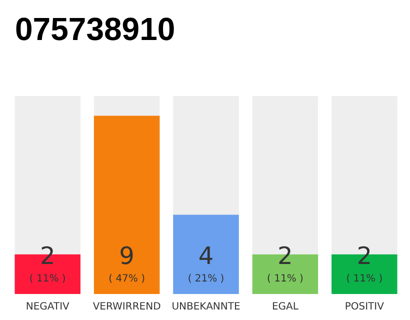 This screenshot has height=320, width=410. What do you see at coordinates (48, 307) in the screenshot?
I see `x-tick-label: NEGATIV` at bounding box center [48, 307].